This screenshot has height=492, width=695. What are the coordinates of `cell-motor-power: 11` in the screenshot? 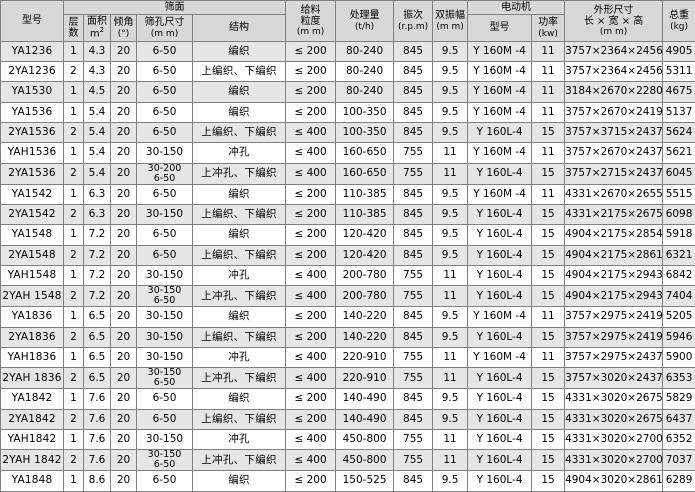 It's located at (548, 51).